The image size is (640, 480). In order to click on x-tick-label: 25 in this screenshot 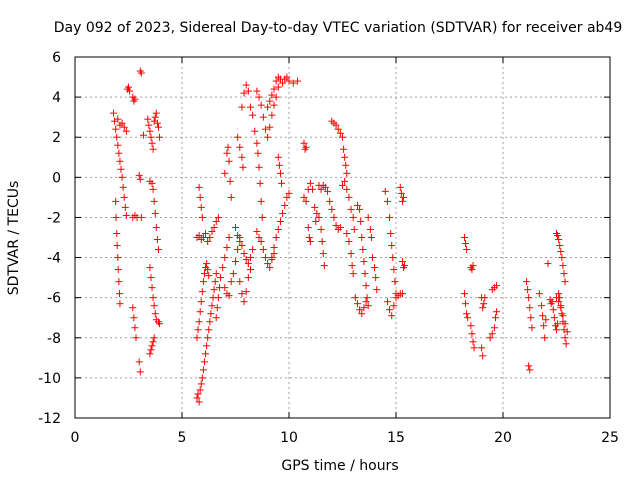, I will do `click(610, 438)`.